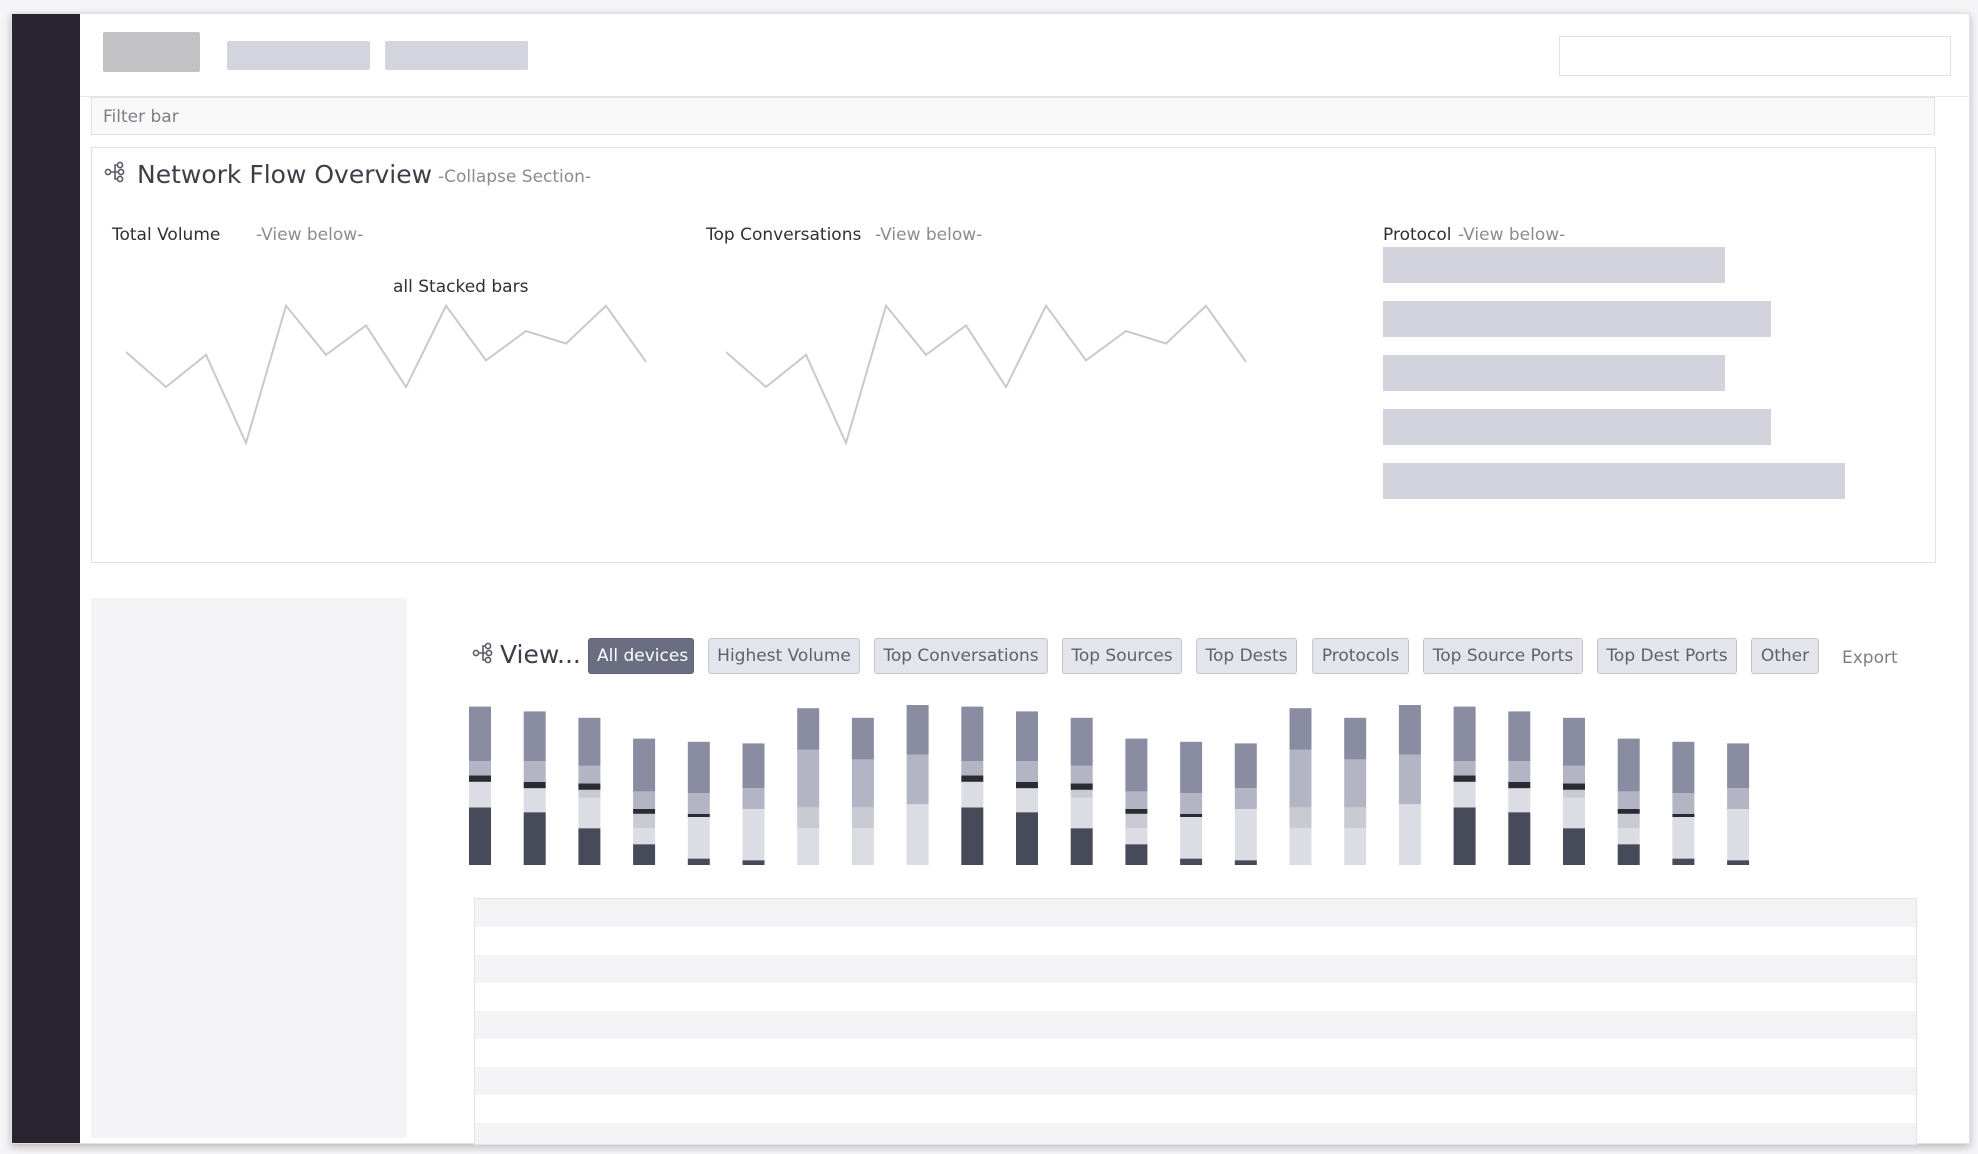 The height and width of the screenshot is (1154, 1978). I want to click on tab-top-dest-ports: Top Dest Ports, so click(1667, 656).